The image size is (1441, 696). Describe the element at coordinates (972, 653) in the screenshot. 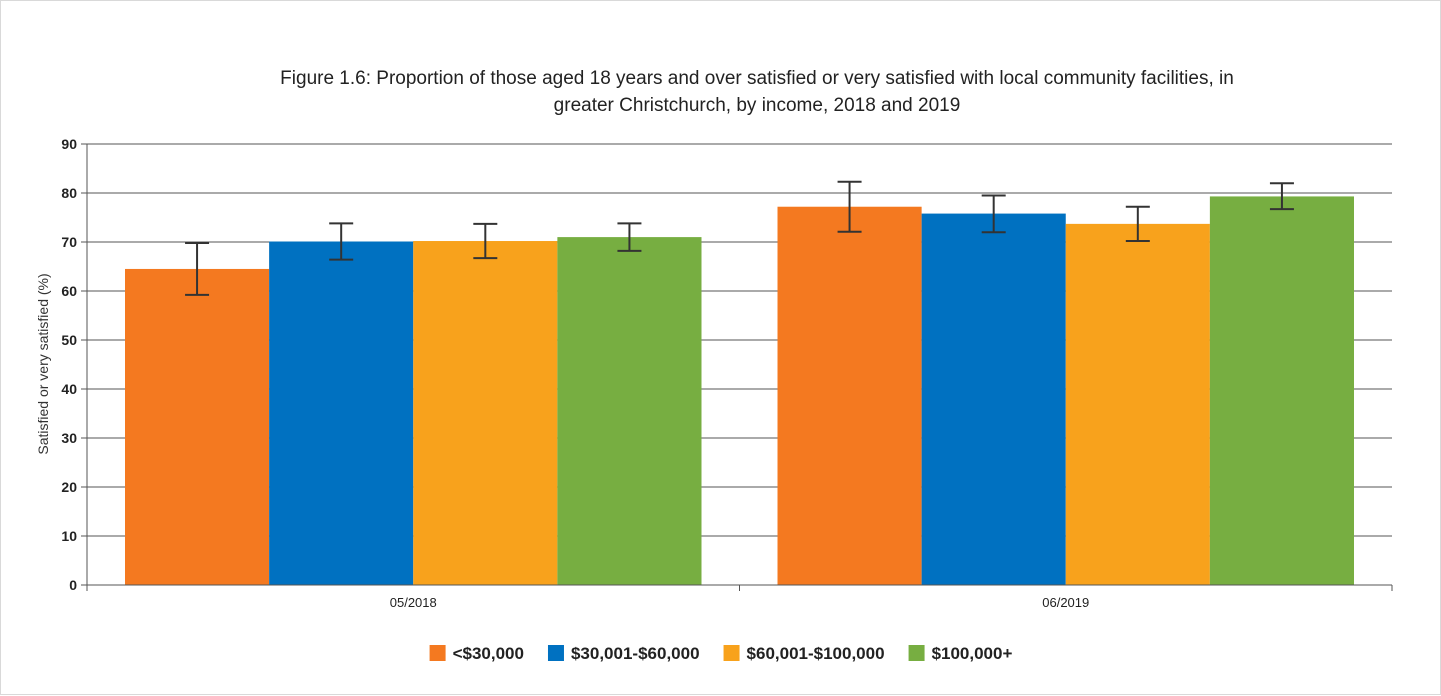

I see `legend-label: $100,000+` at that location.